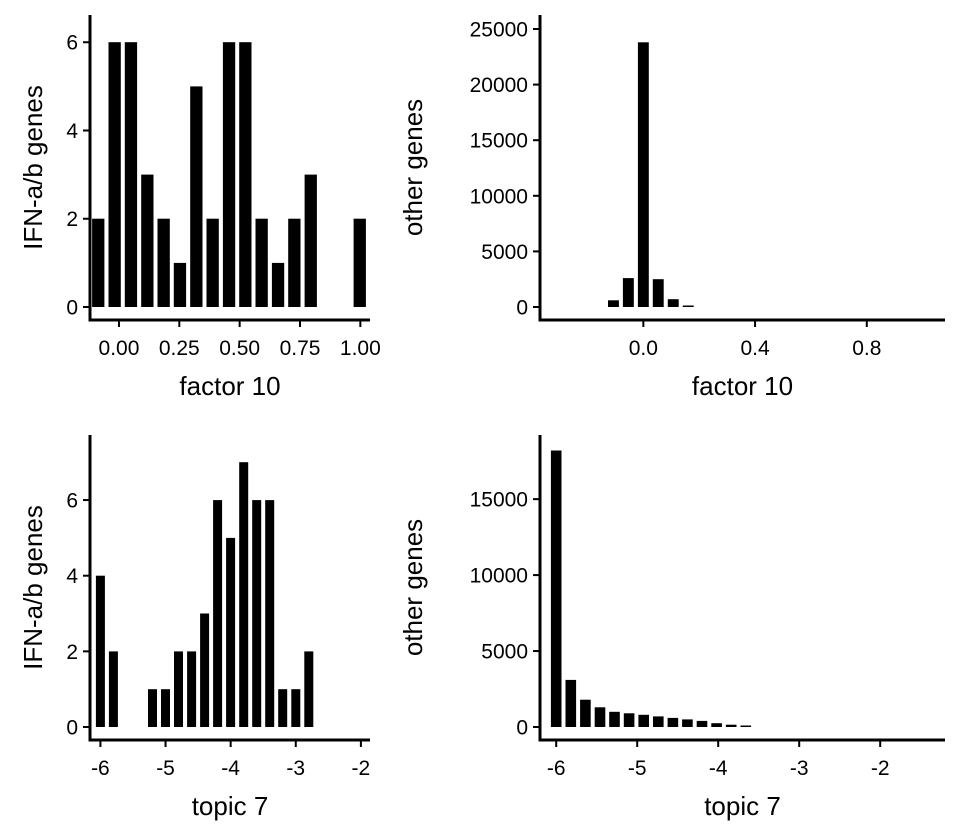 This screenshot has width=960, height=840. What do you see at coordinates (866, 348) in the screenshot?
I see `x-tick-label: 0.8` at bounding box center [866, 348].